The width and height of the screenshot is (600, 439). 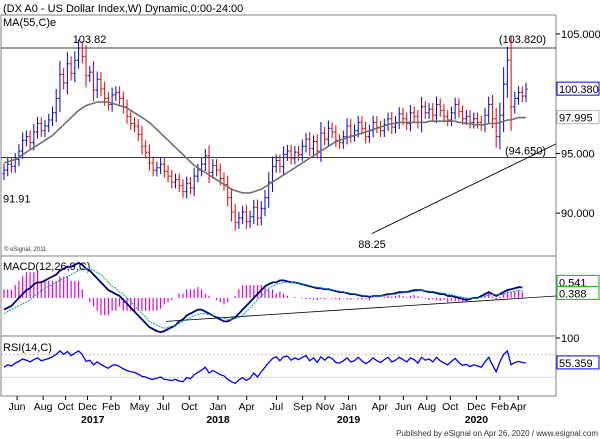 I want to click on year-label: 2020, so click(x=477, y=420).